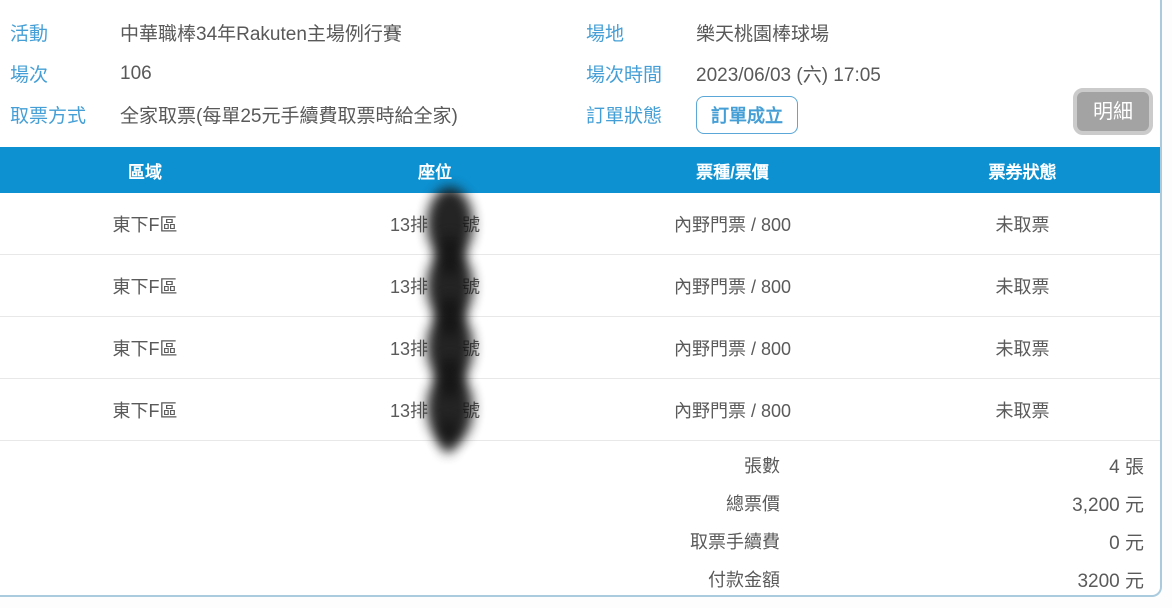  Describe the element at coordinates (763, 34) in the screenshot. I see `venue-value: 樂天桃園棒球場` at that location.